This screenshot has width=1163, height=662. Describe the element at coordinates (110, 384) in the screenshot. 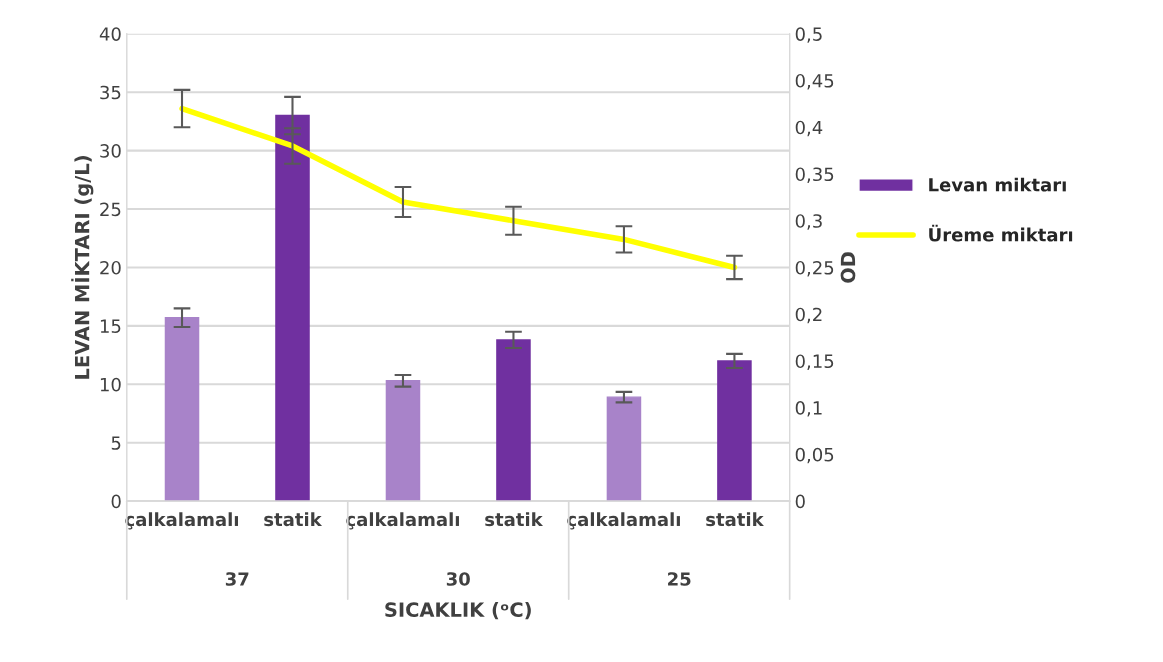

I see `y-tick-label: 10` at that location.